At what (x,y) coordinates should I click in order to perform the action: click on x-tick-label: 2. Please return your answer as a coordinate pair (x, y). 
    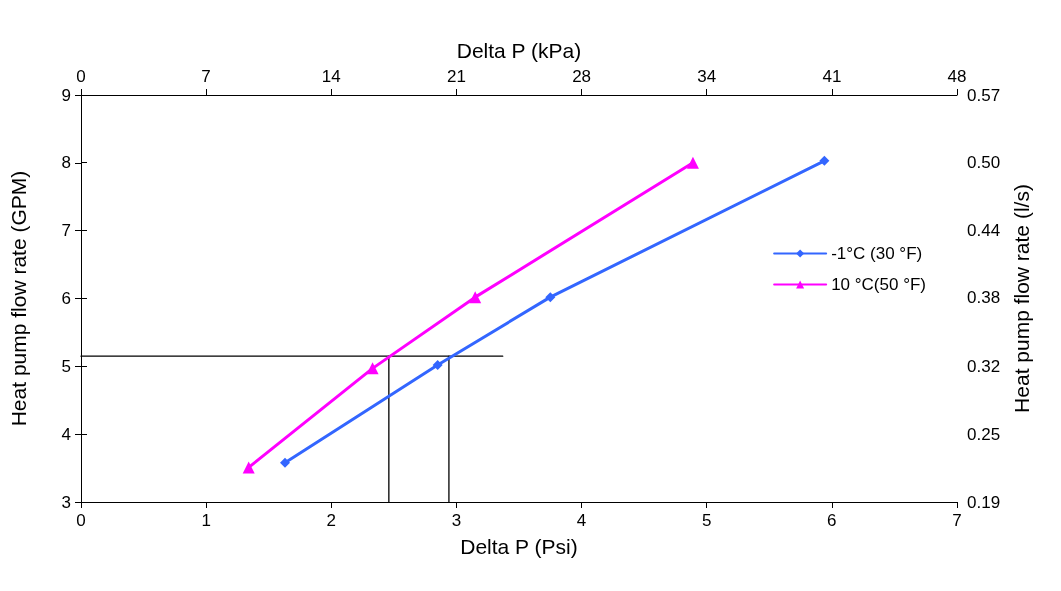
    Looking at the image, I should click on (331, 520).